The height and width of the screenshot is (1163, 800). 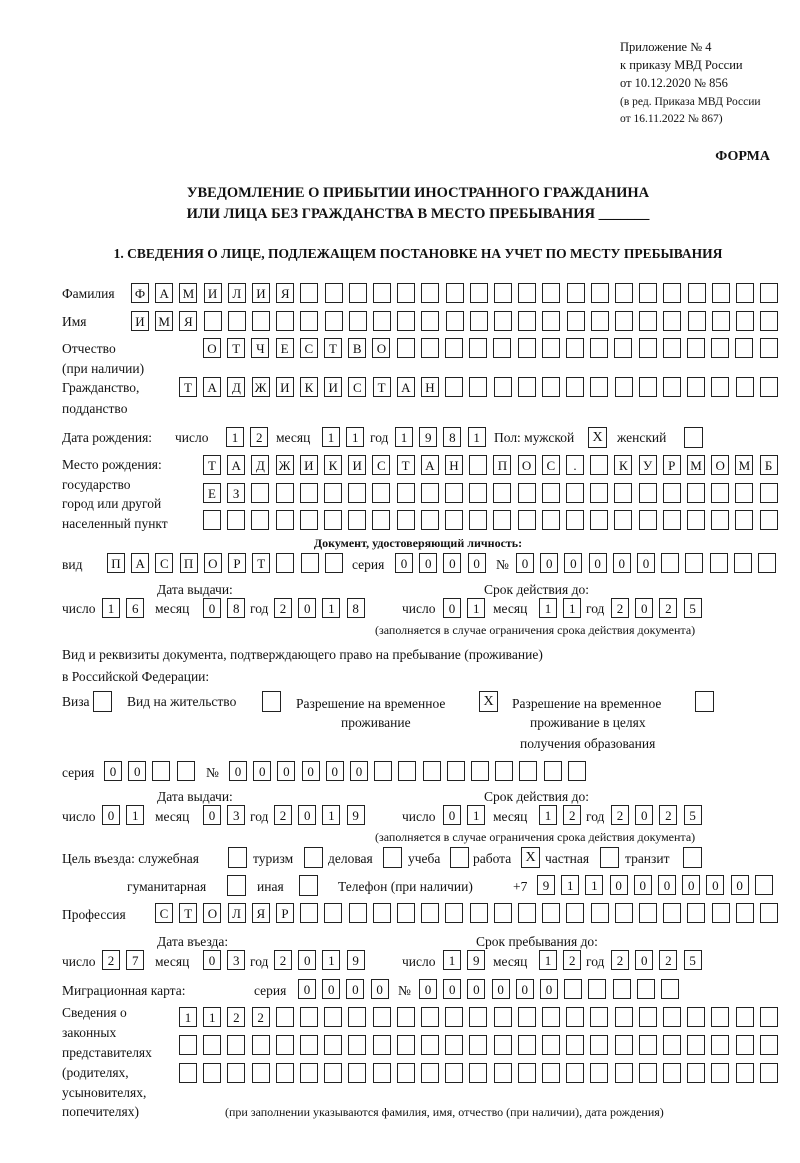 I want to click on char-cell: Е, so click(x=284, y=348).